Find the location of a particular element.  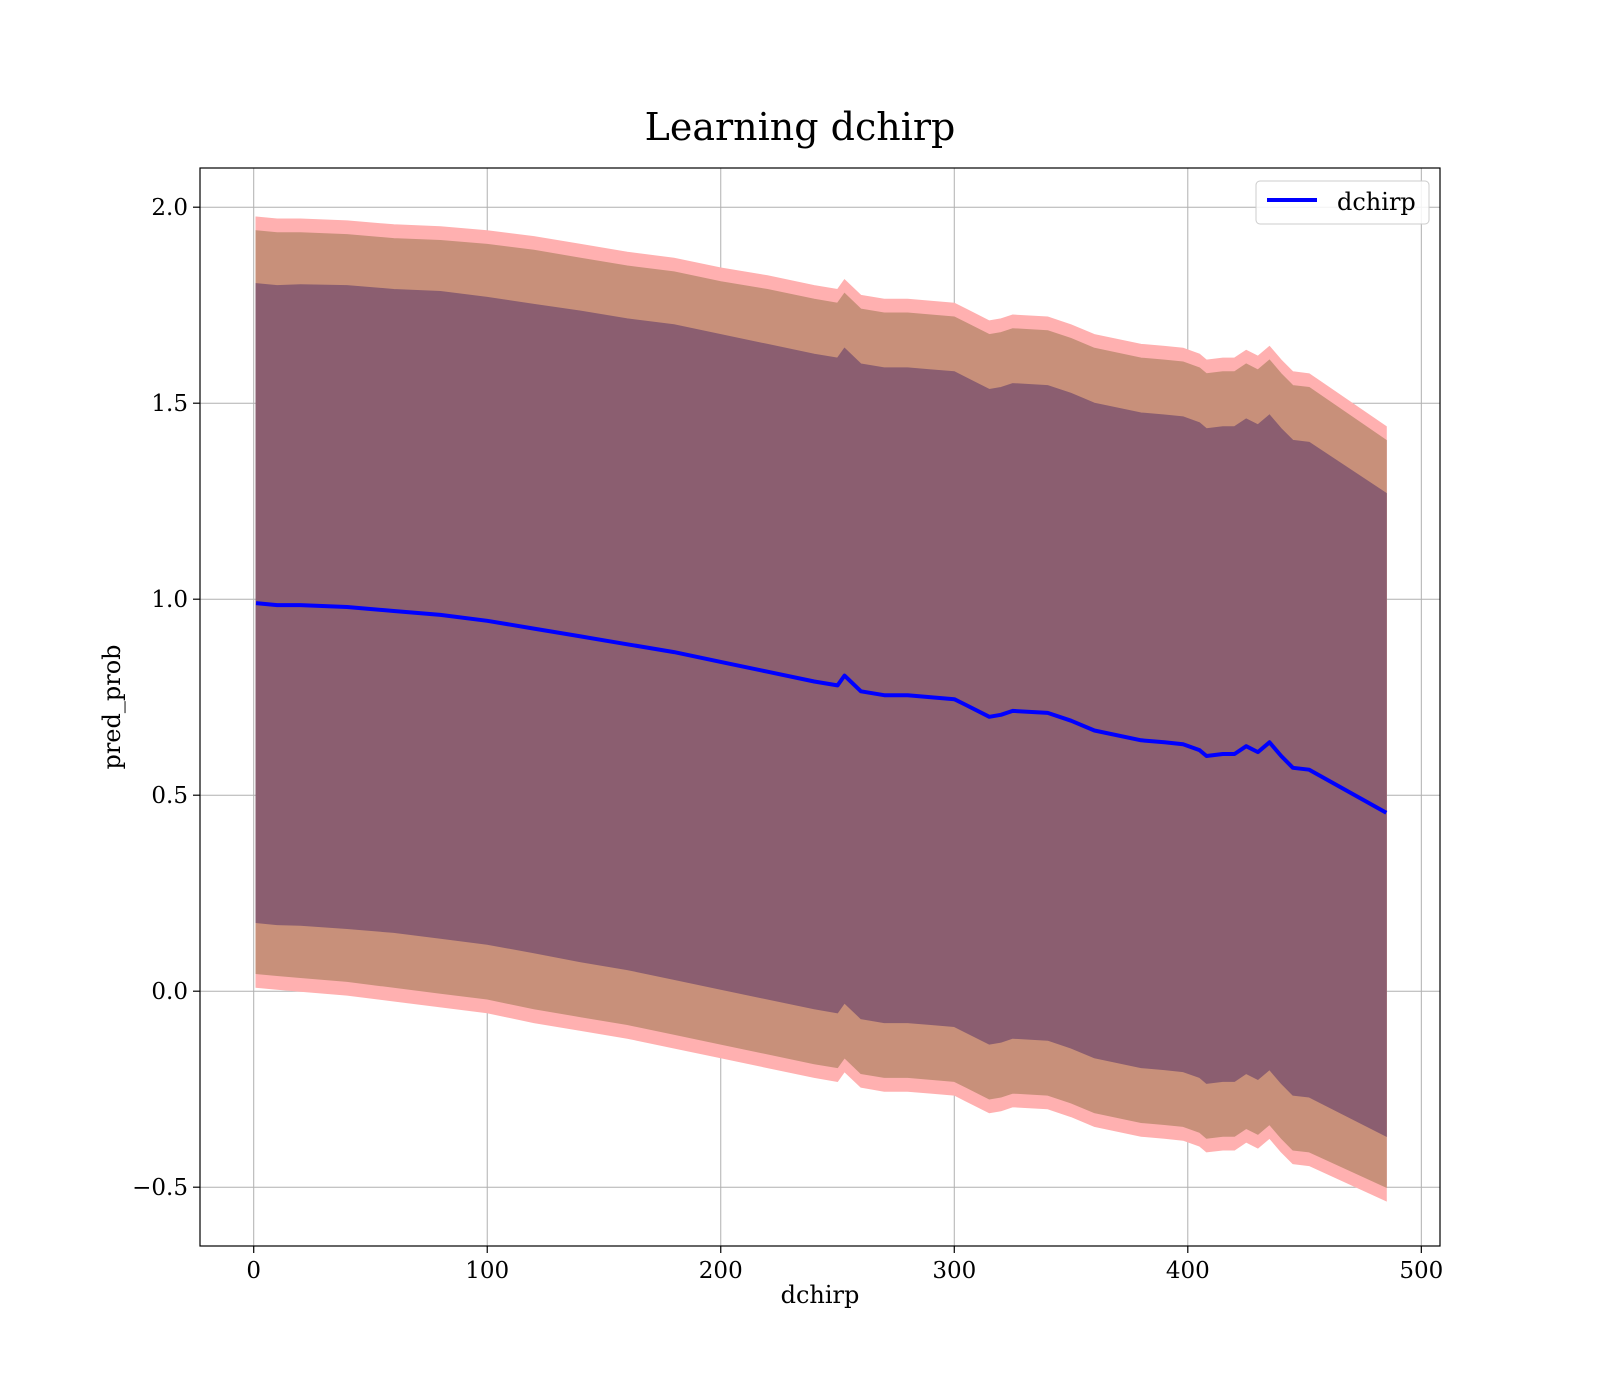

legend: dchirp is located at coordinates (1342, 202).